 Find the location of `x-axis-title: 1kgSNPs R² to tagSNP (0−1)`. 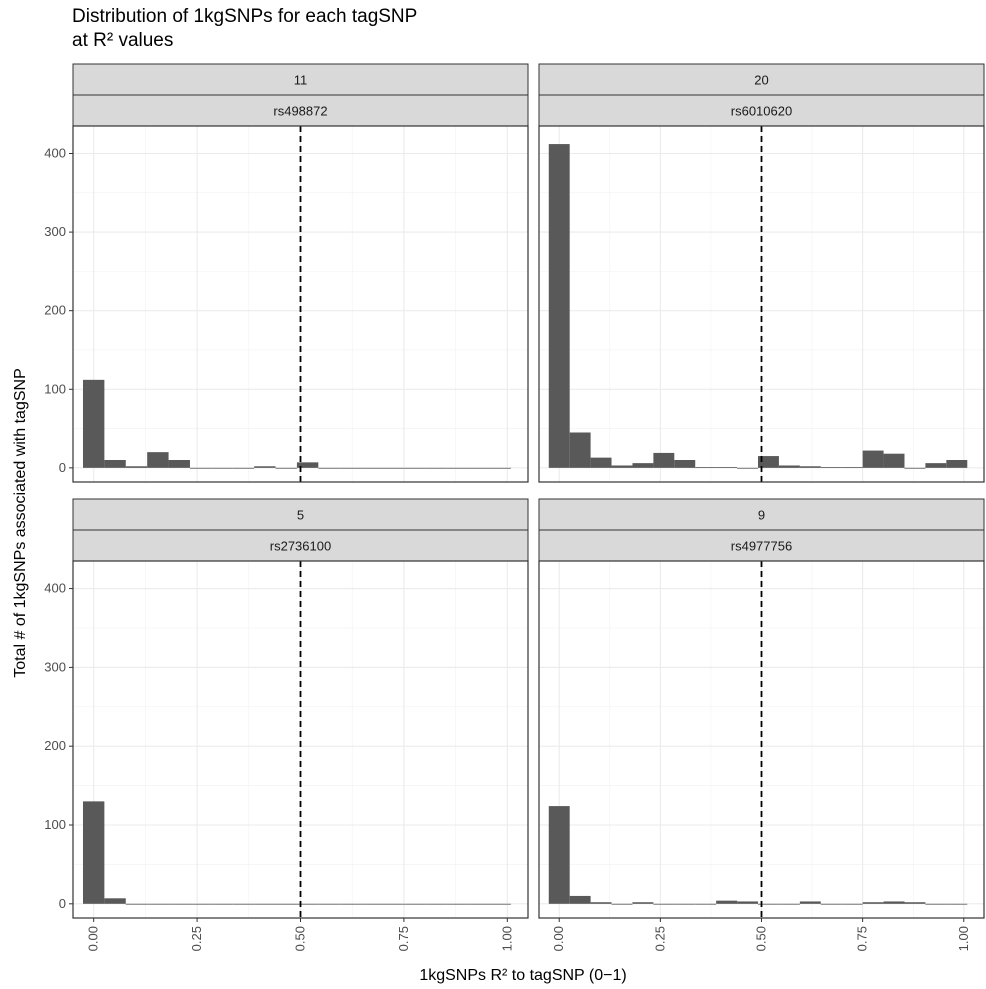

x-axis-title: 1kgSNPs R² to tagSNP (0−1) is located at coordinates (522, 975).